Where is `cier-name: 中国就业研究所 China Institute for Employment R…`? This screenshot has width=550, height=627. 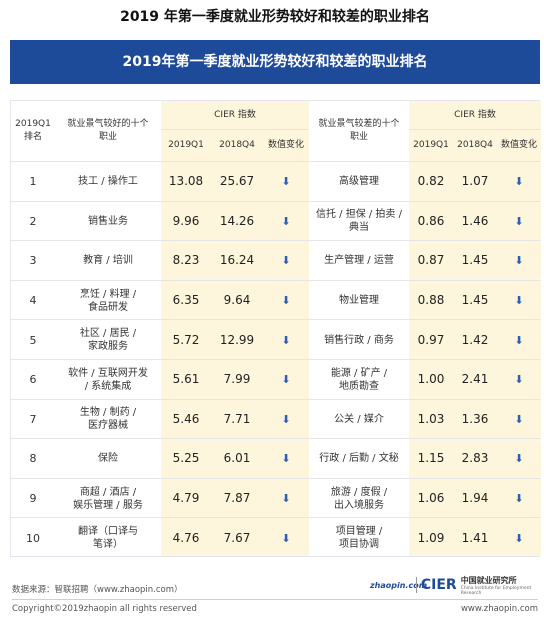 cier-name: 中国就业研究所 China Institute for Employment R… is located at coordinates (500, 585).